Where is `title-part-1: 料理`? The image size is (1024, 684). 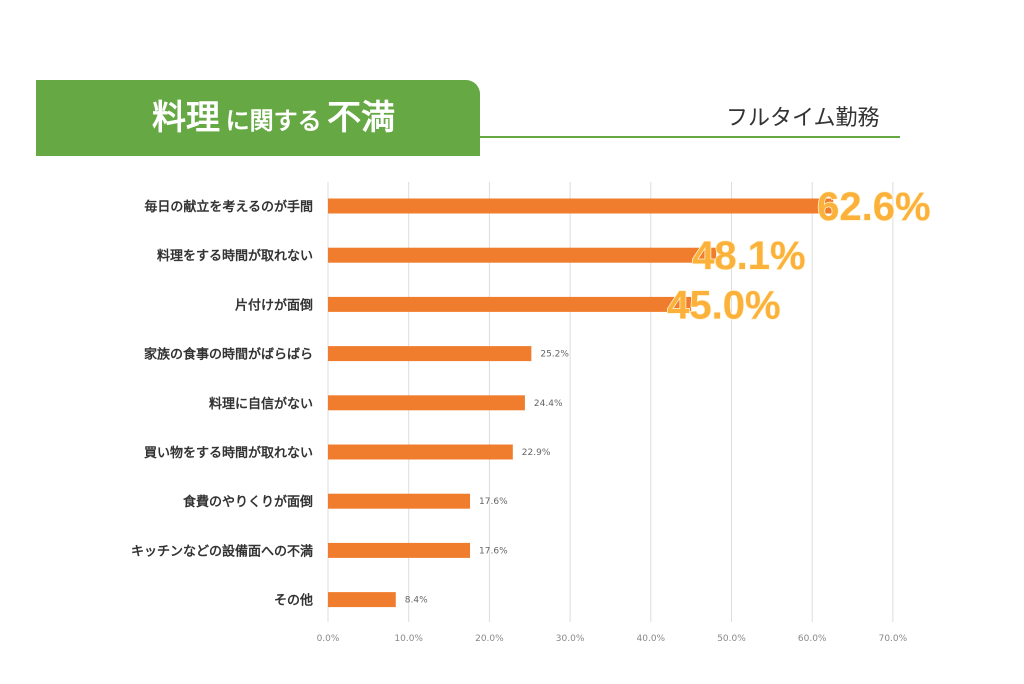 title-part-1: 料理 is located at coordinates (186, 118).